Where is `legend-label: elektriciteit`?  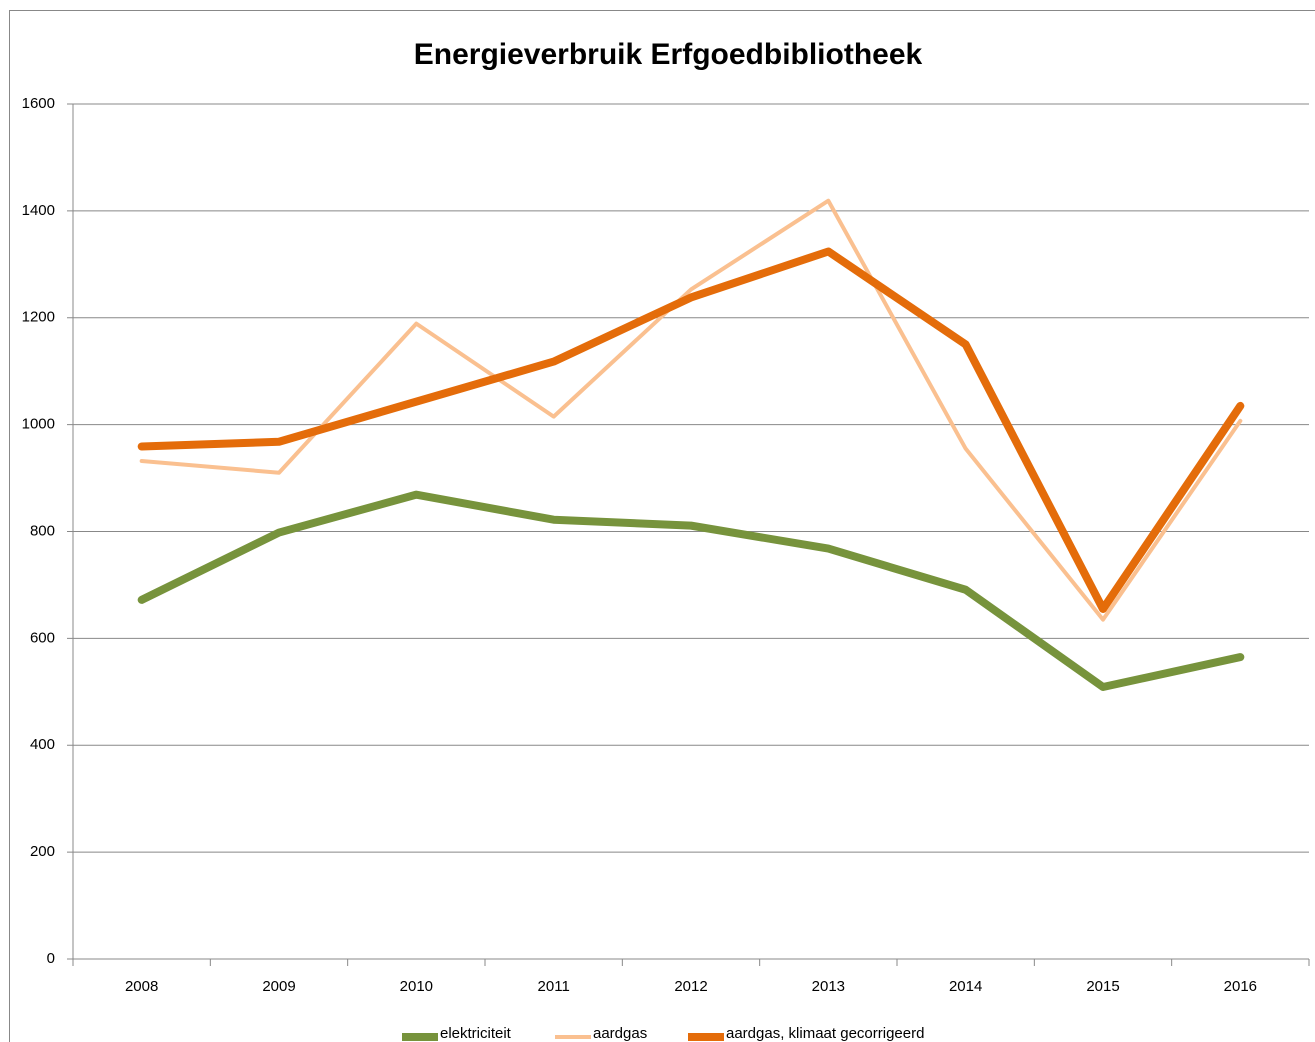
legend-label: elektriciteit is located at coordinates (476, 1033).